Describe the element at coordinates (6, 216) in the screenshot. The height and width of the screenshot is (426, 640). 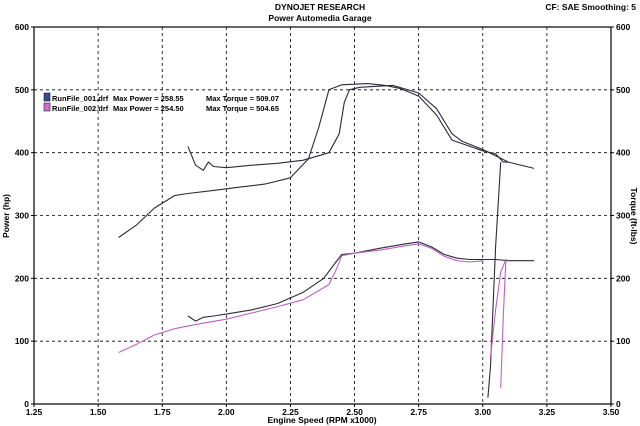
I see `y-axis-left-label: Power (hp)` at that location.